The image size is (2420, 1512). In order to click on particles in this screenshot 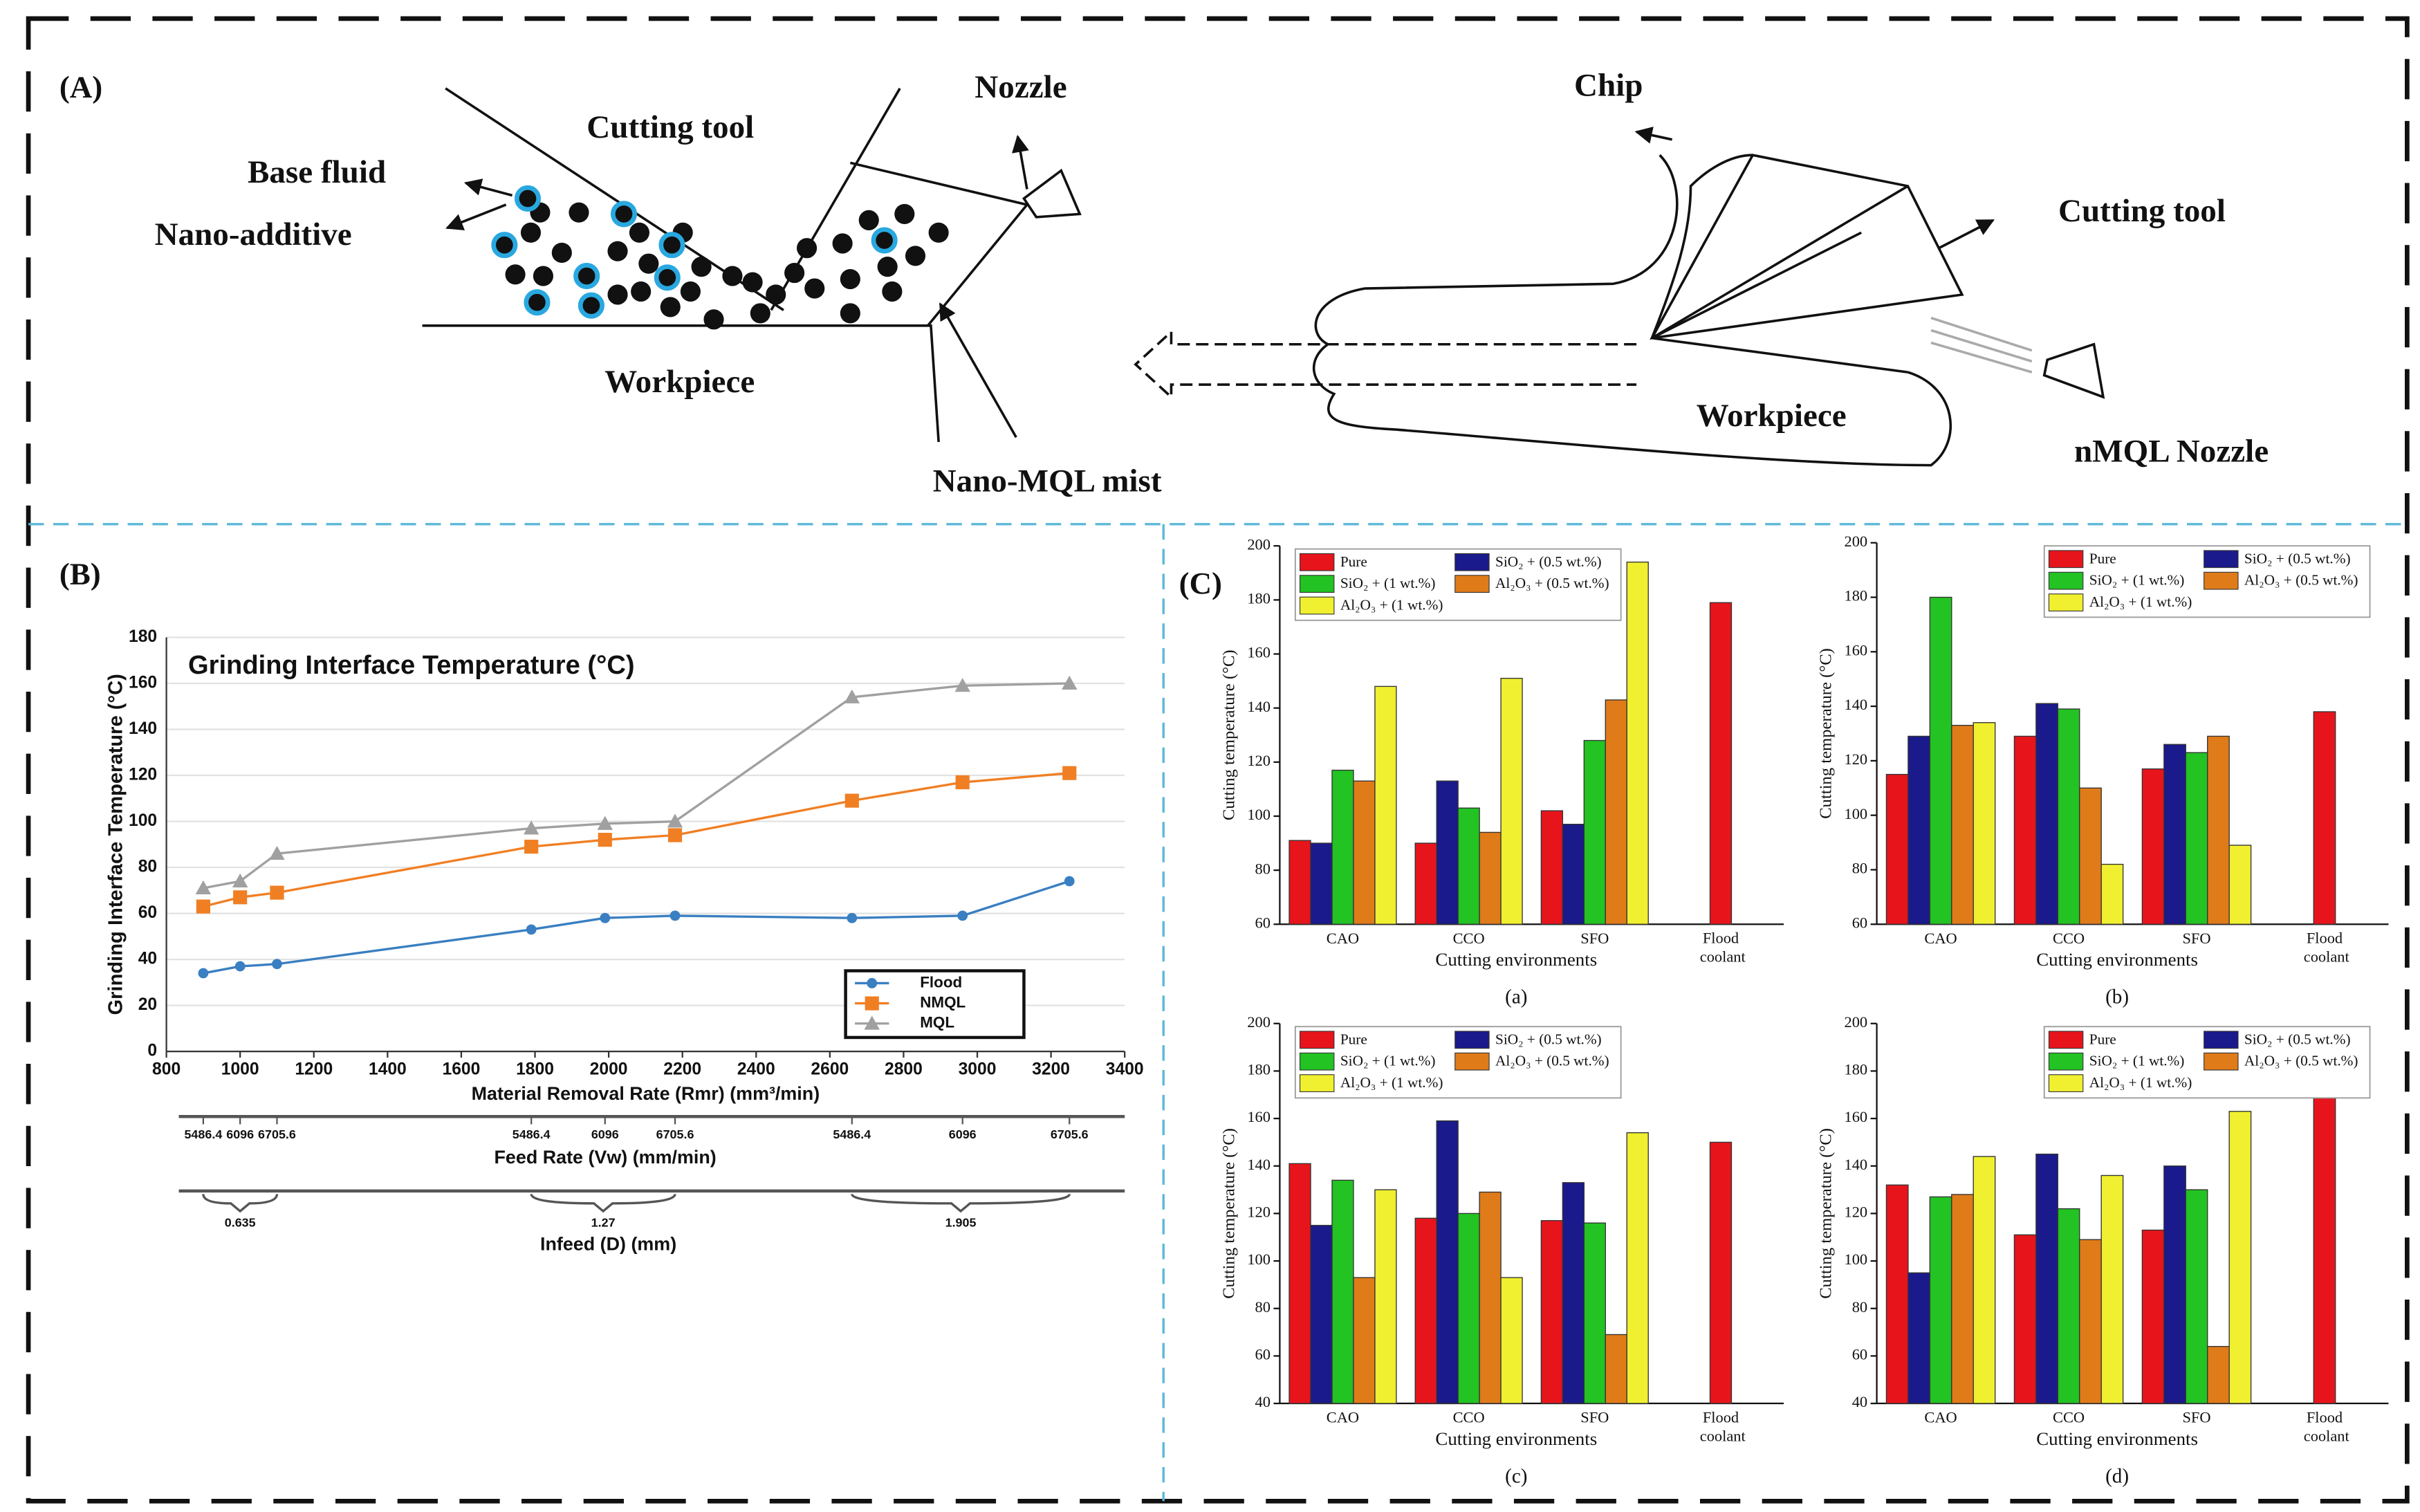, I will do `click(720, 257)`.